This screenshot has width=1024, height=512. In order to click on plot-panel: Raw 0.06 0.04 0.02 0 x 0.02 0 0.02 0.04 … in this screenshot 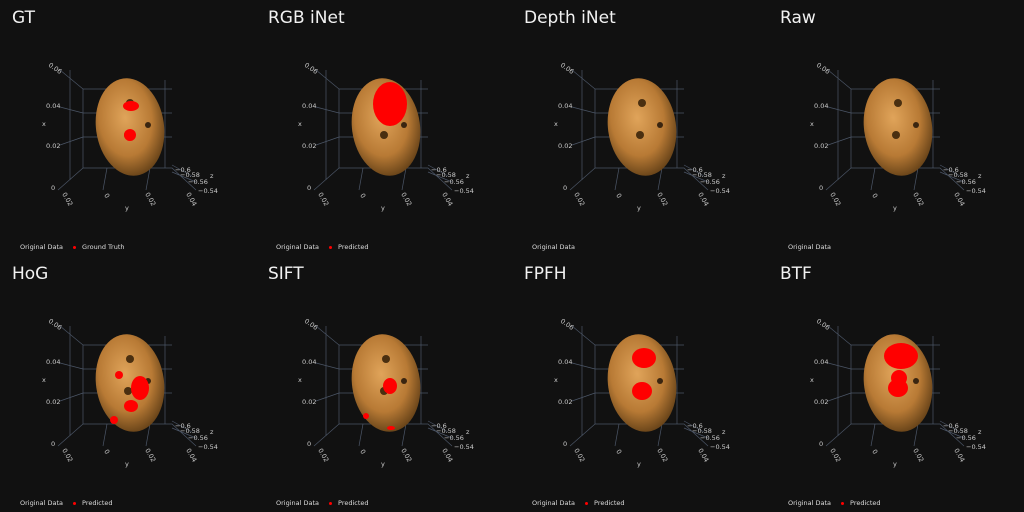, I will do `click(896, 128)`.